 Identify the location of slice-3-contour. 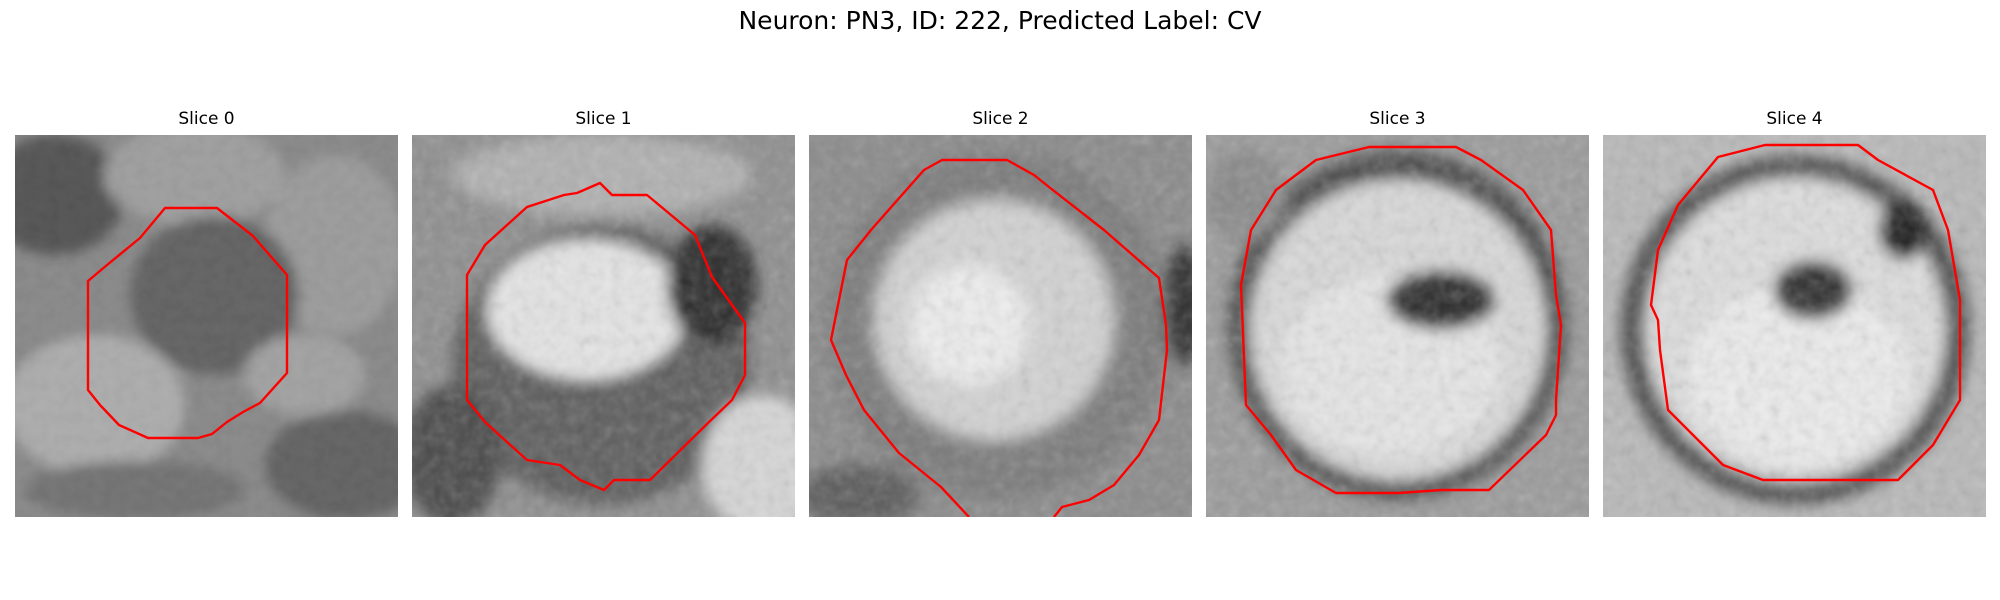
(1401, 320).